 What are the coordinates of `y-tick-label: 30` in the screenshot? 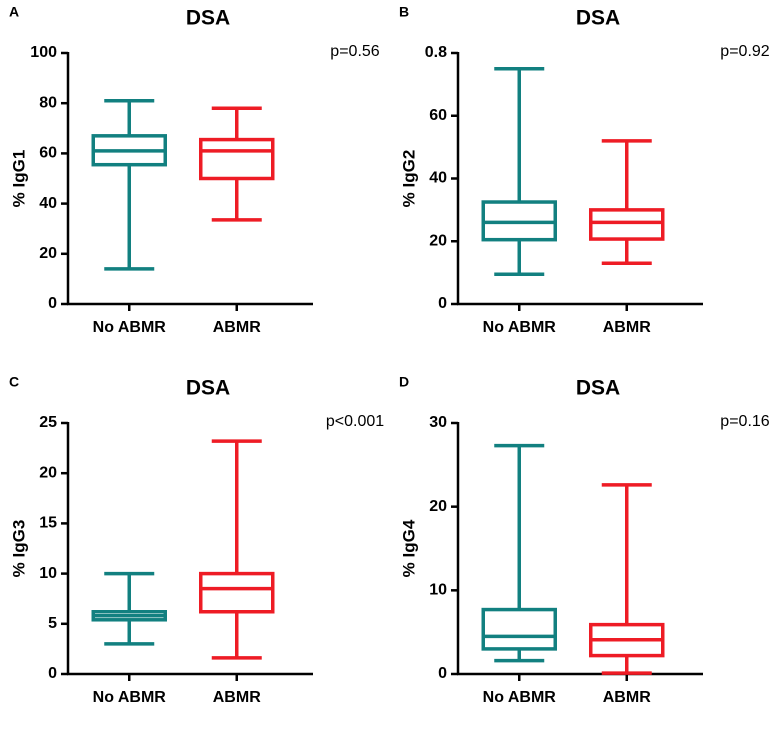 It's located at (438, 422).